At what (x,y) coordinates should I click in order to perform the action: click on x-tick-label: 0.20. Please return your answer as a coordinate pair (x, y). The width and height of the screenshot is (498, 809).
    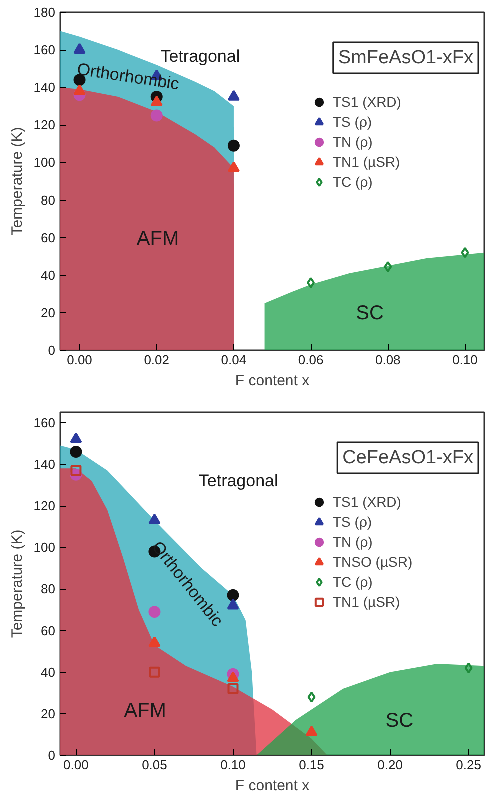
    Looking at the image, I should click on (390, 765).